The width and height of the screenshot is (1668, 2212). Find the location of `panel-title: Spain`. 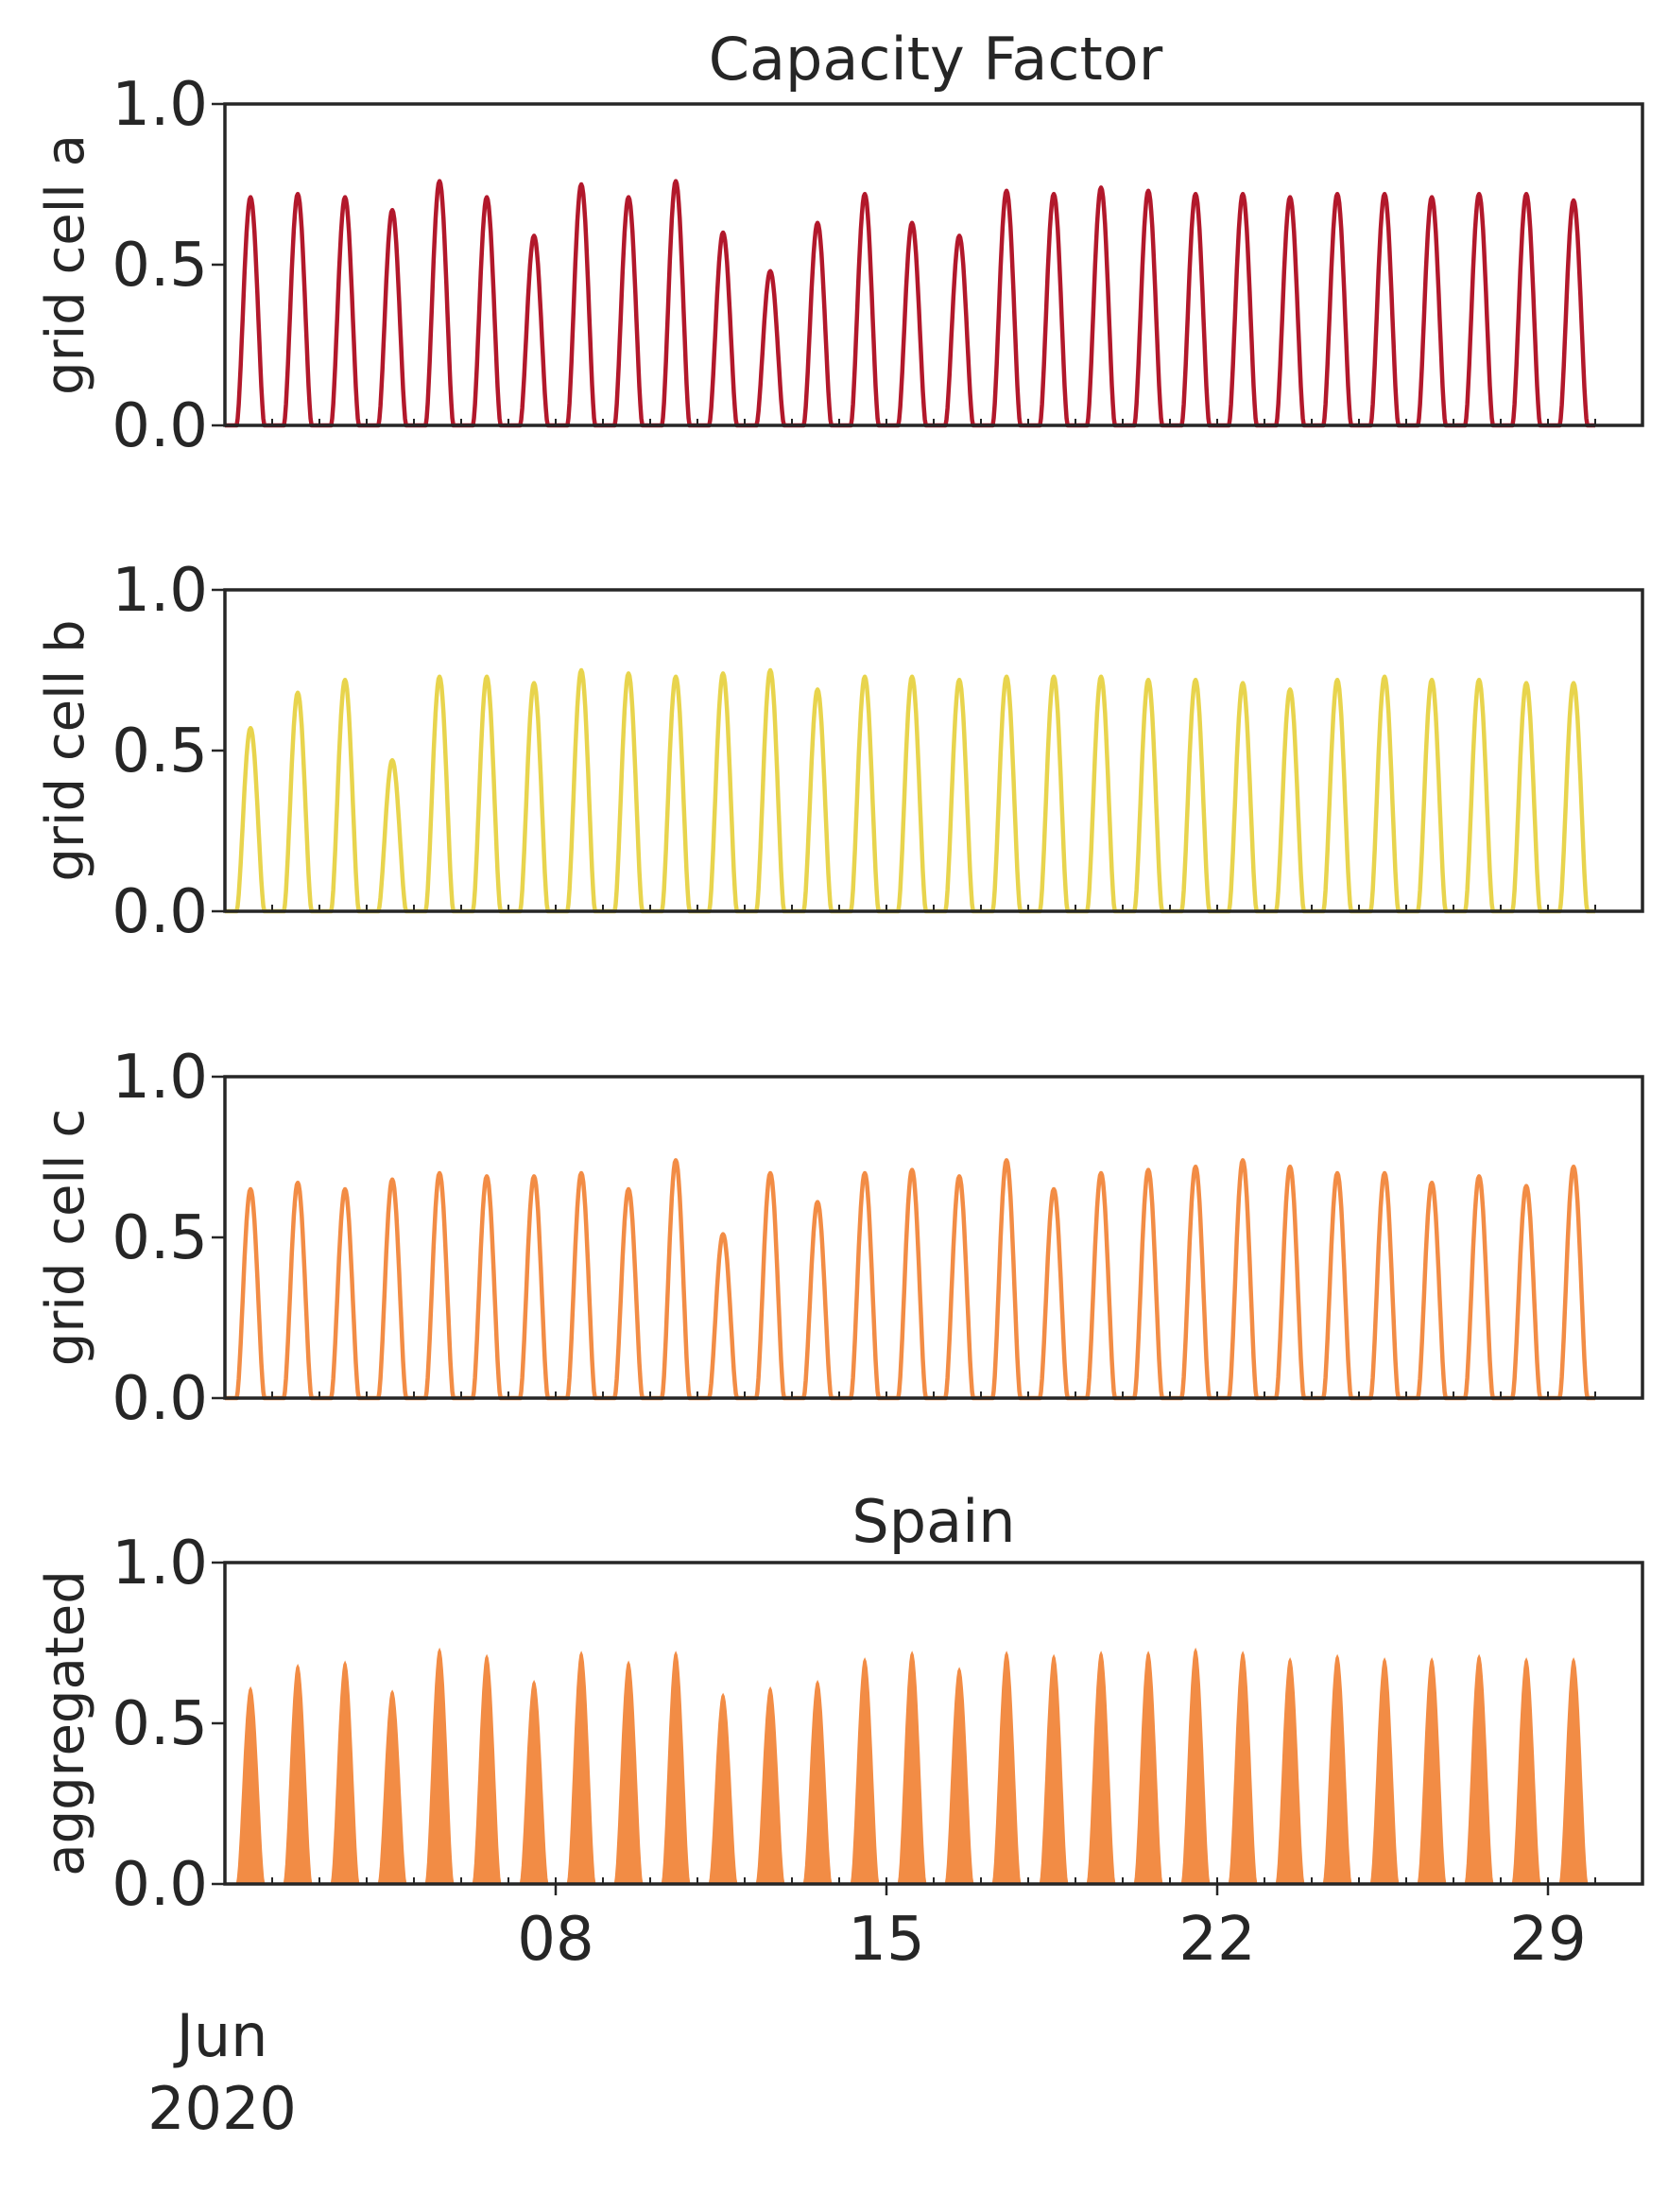

panel-title: Spain is located at coordinates (933, 1521).